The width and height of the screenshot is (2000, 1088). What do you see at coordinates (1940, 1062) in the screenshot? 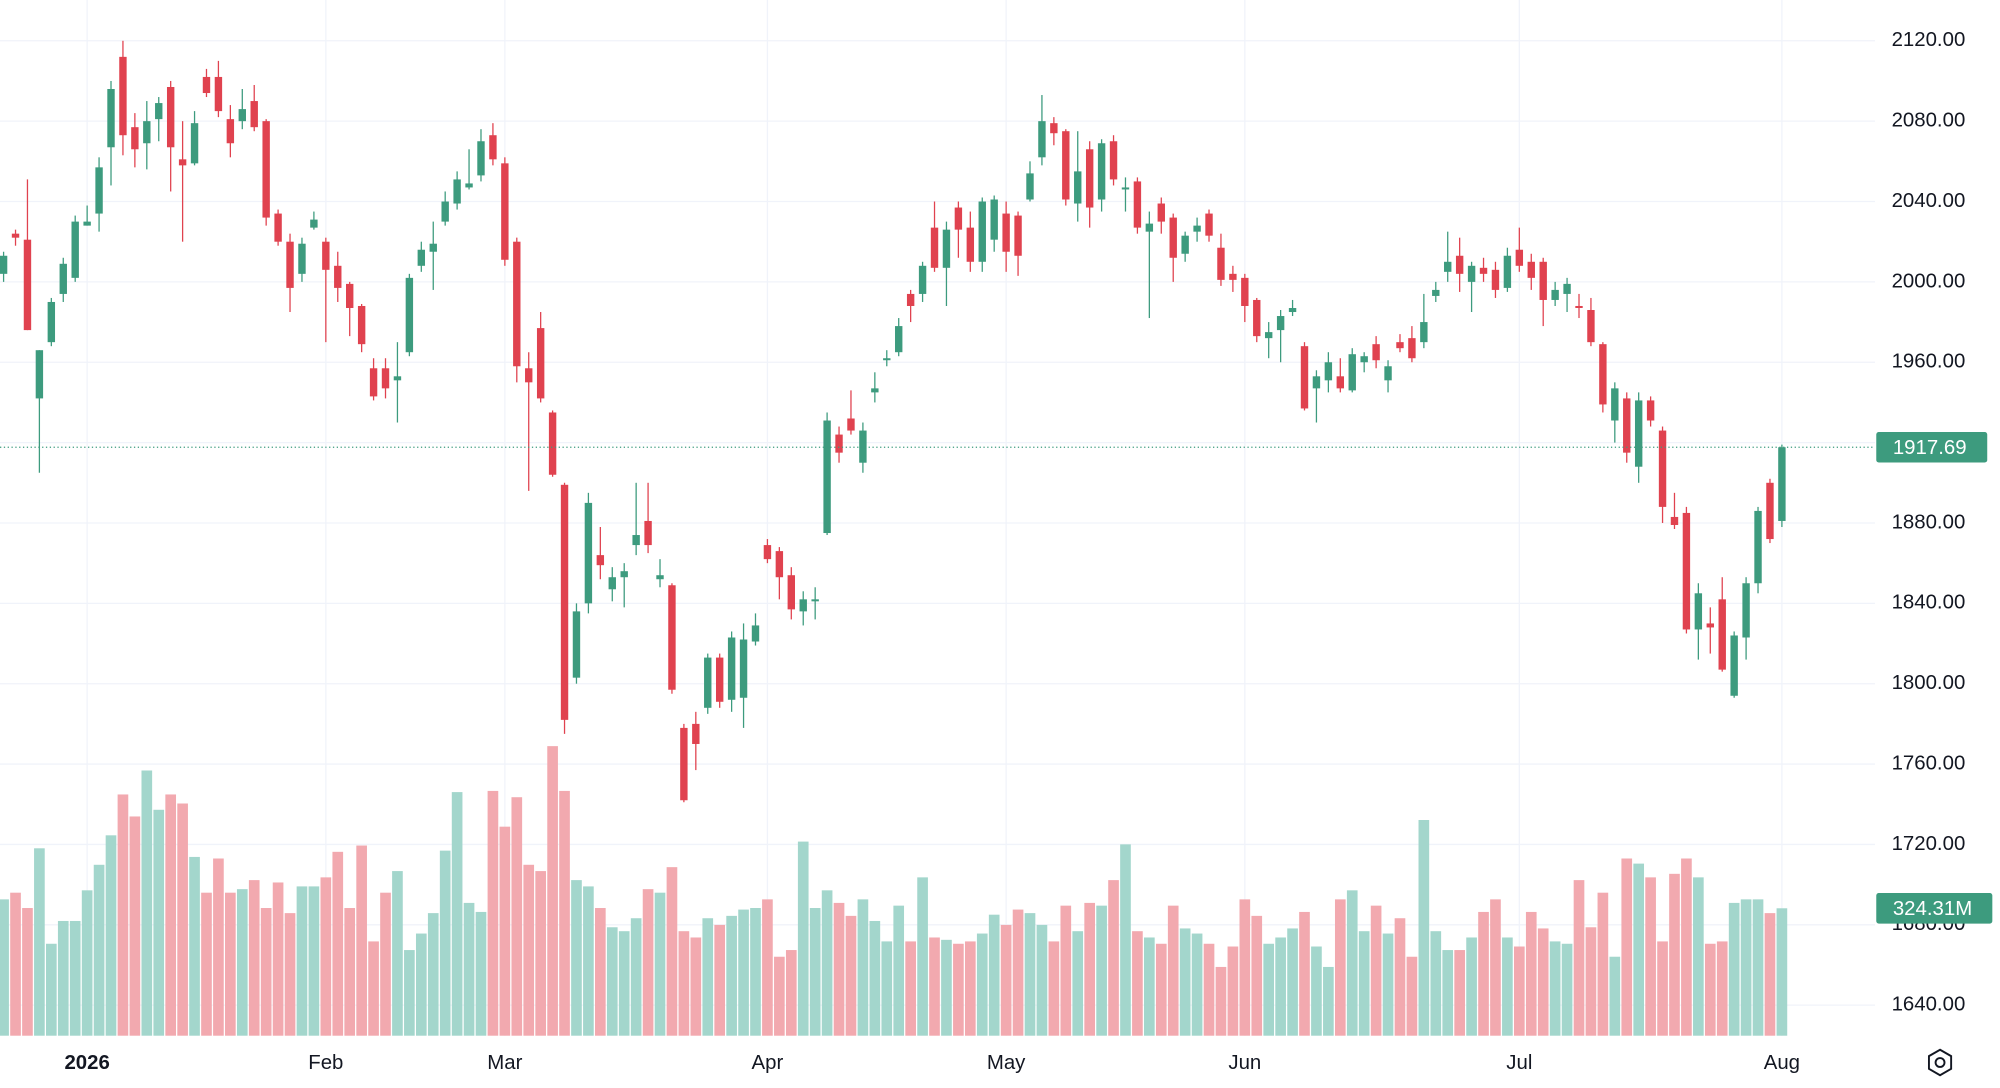
I see `settings-icon` at bounding box center [1940, 1062].